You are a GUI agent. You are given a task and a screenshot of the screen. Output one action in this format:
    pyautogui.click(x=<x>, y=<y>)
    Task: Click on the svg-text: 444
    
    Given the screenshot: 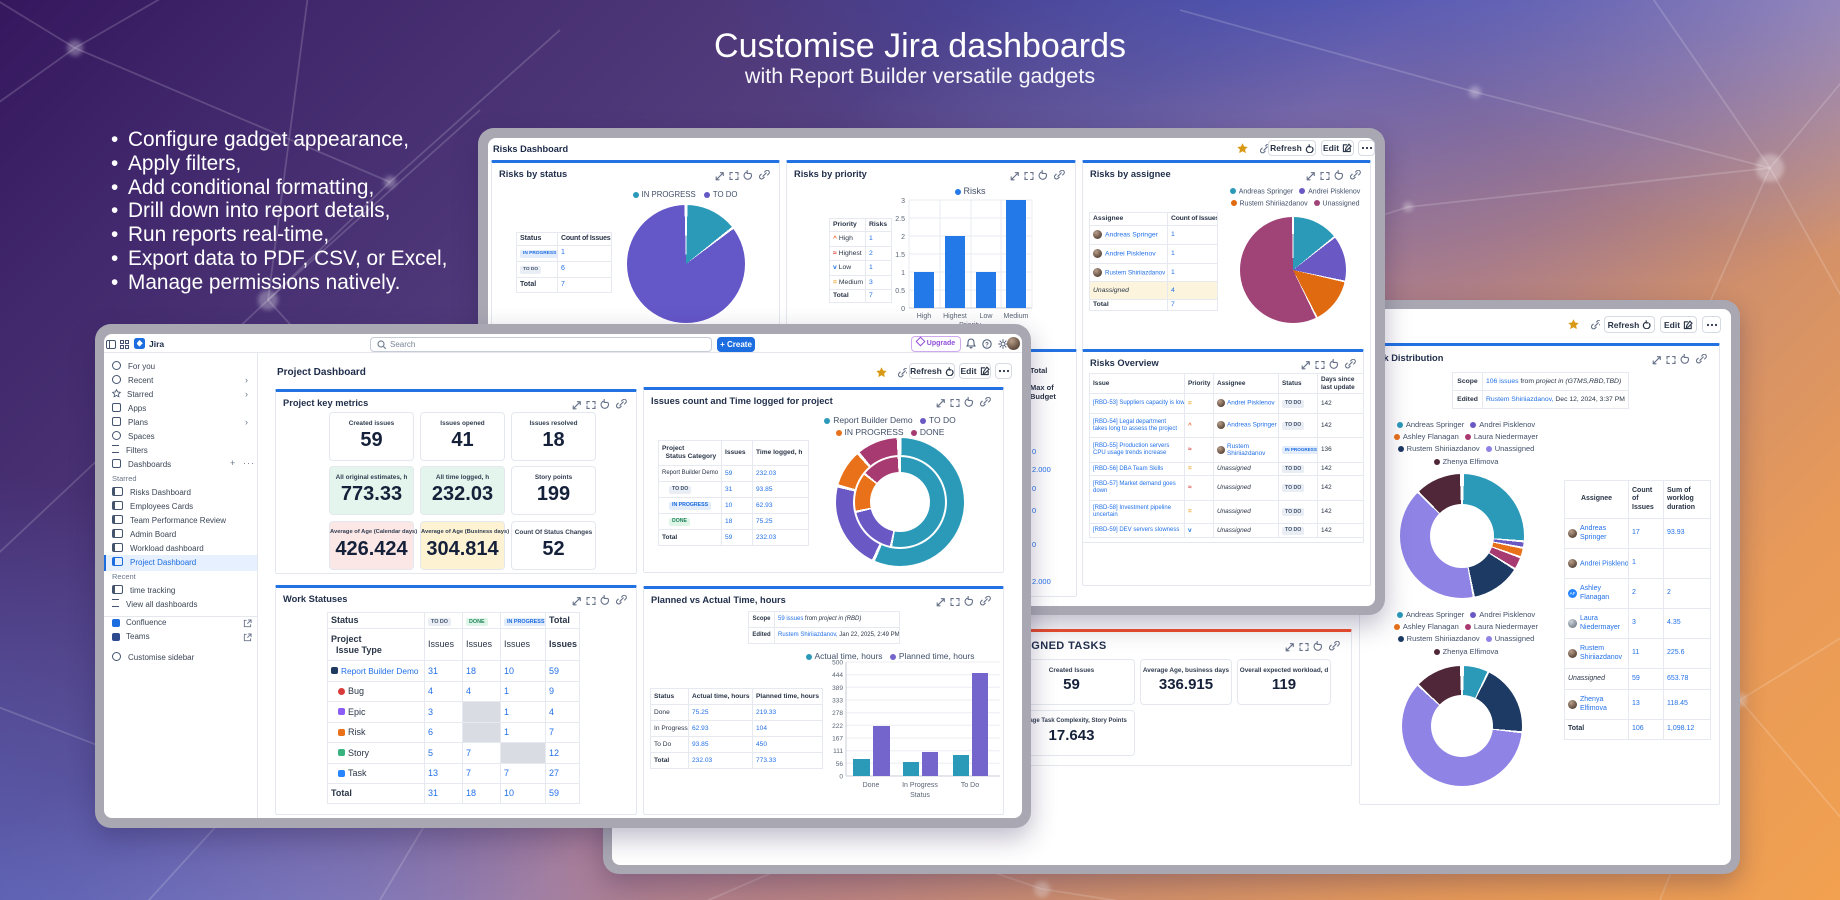 What is the action you would take?
    pyautogui.click(x=837, y=675)
    